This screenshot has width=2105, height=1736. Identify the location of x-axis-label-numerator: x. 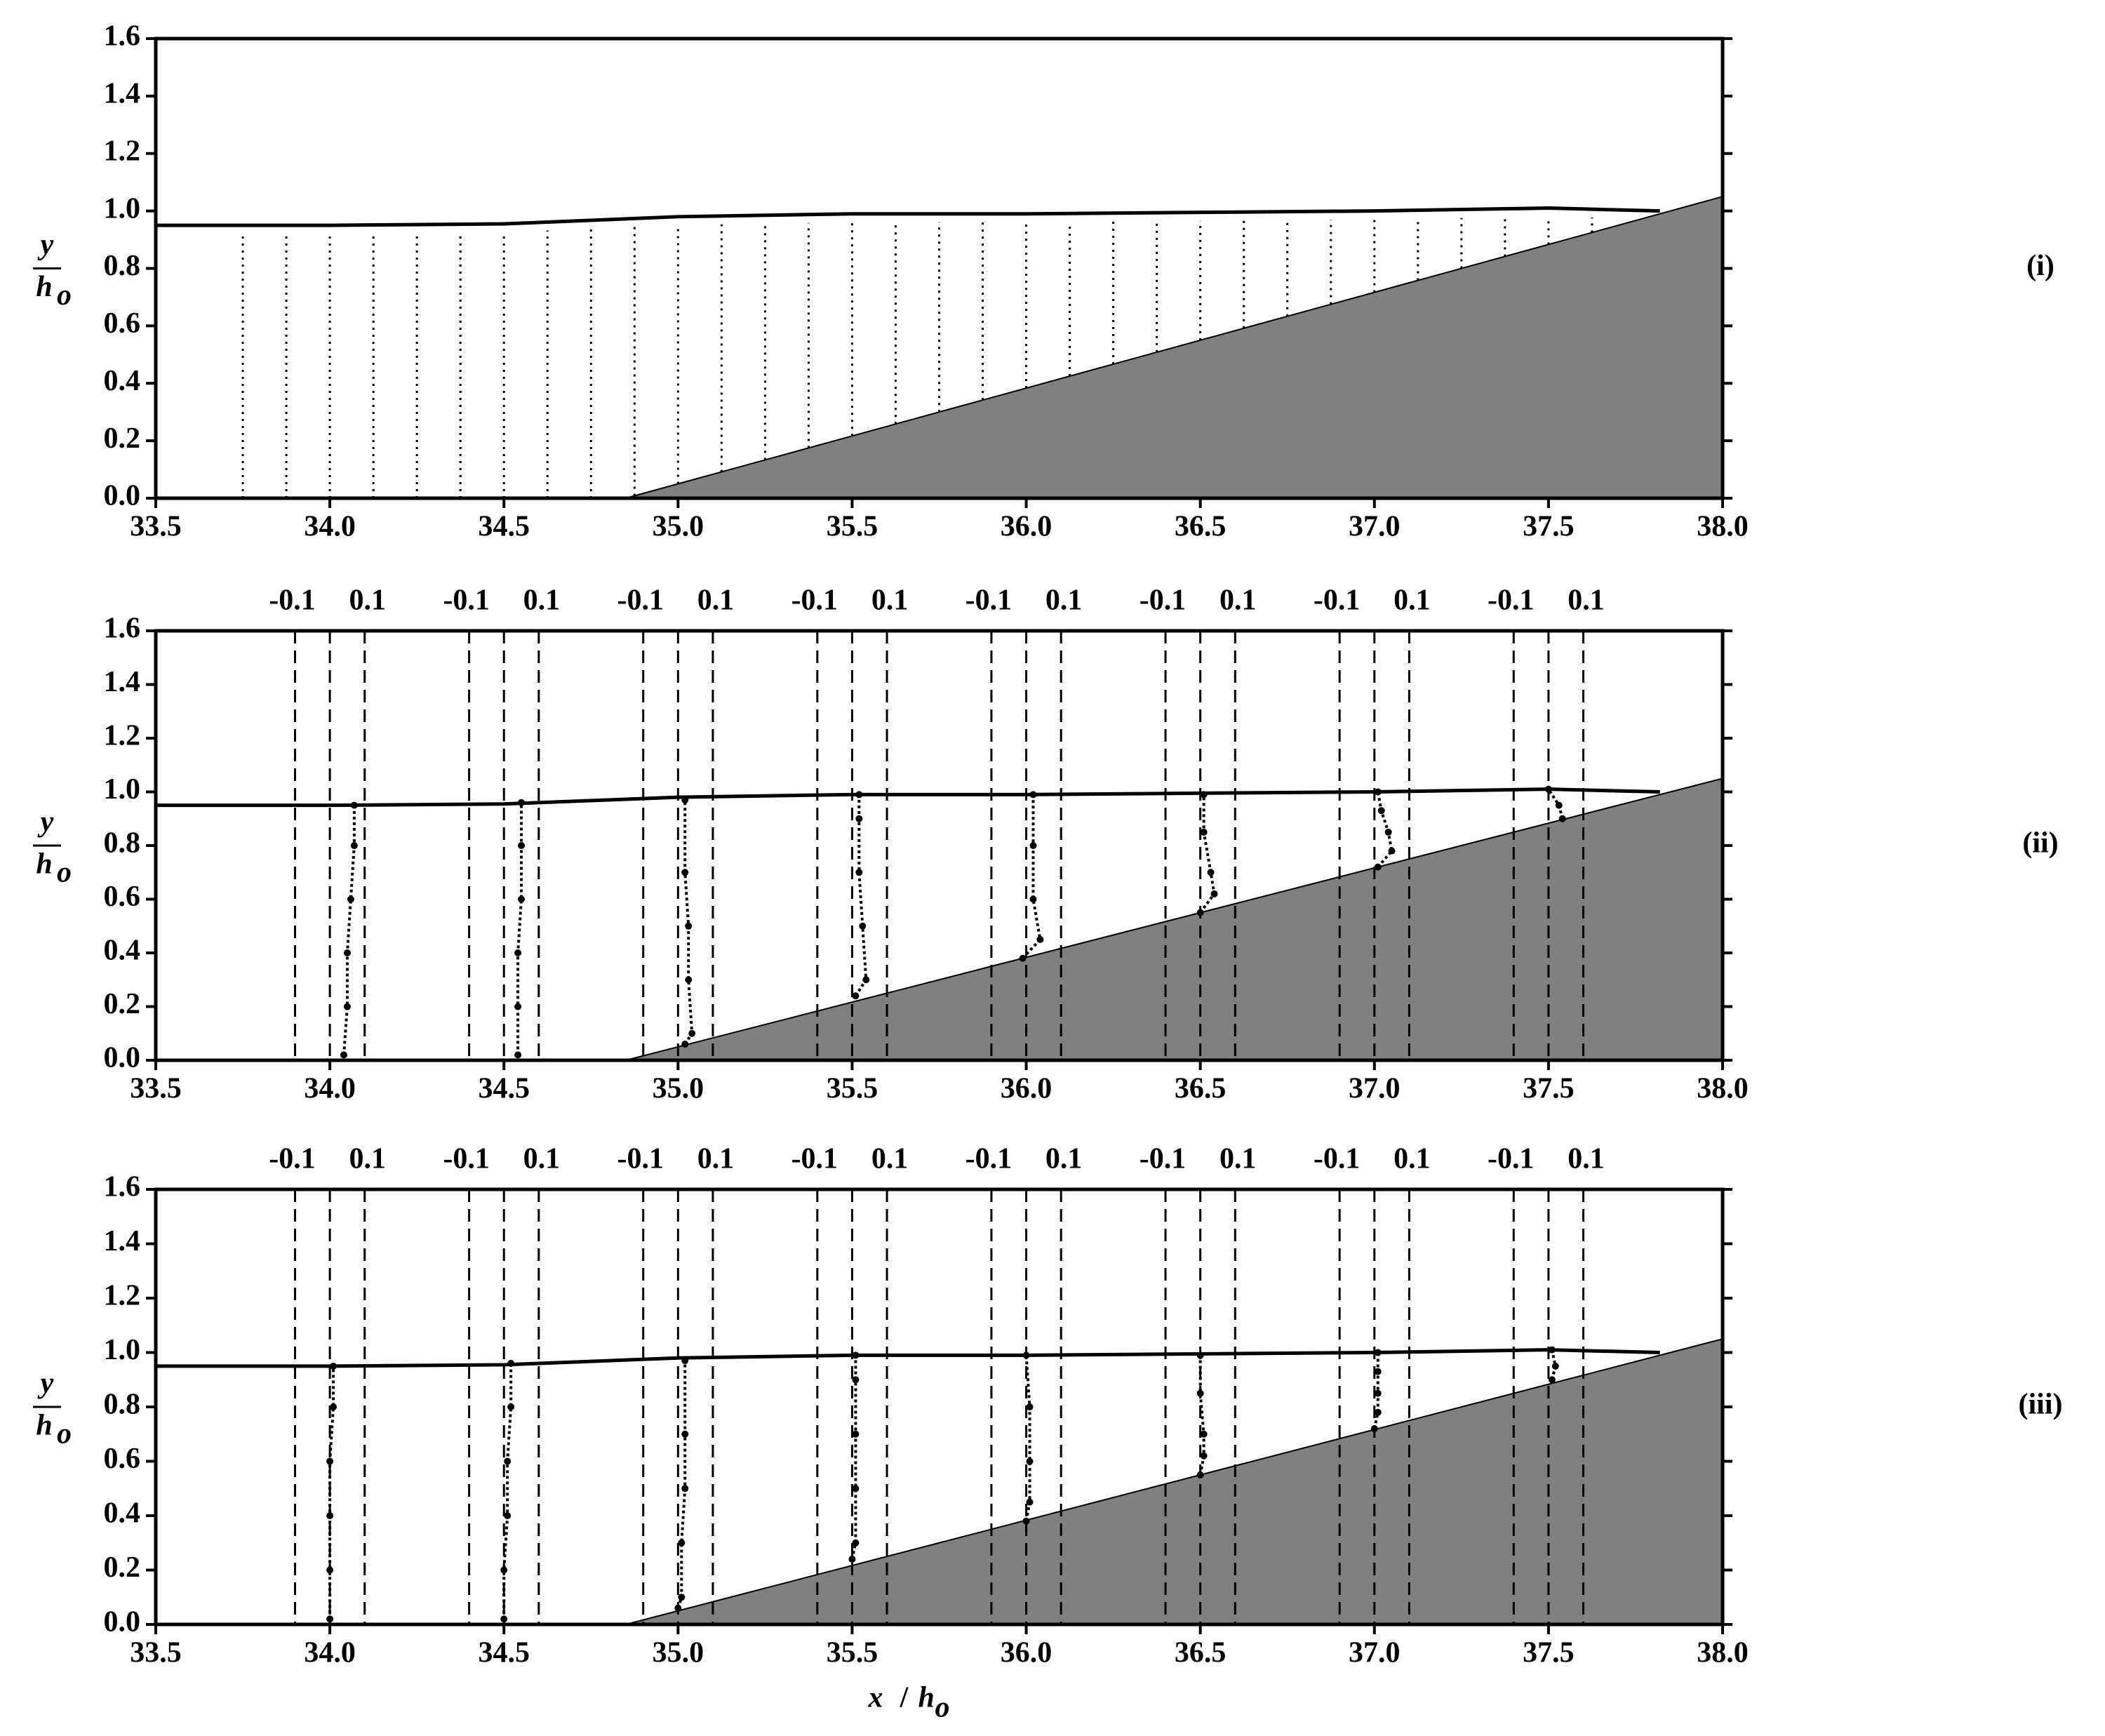
(875, 1698).